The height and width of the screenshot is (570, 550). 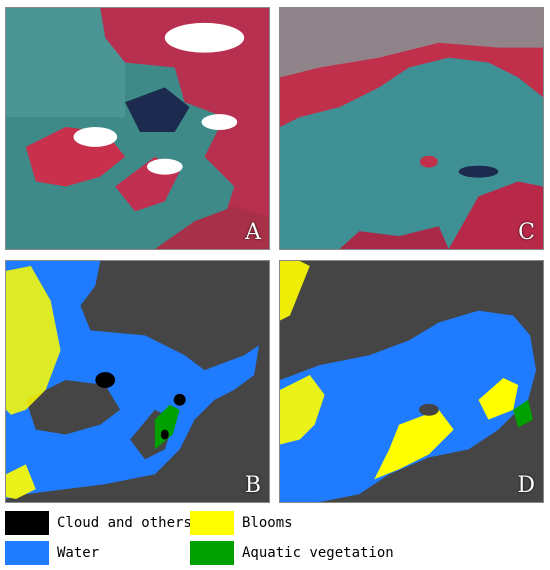 I want to click on legend-row-1: Cloud and others Blooms, so click(x=275, y=523).